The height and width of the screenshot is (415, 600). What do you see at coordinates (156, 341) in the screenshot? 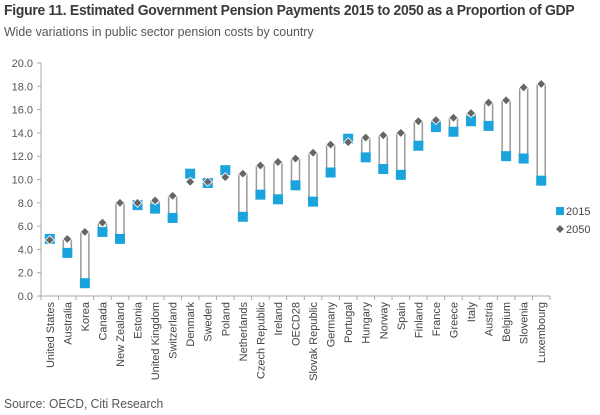
I see `x-tick-label: United Kingdom` at bounding box center [156, 341].